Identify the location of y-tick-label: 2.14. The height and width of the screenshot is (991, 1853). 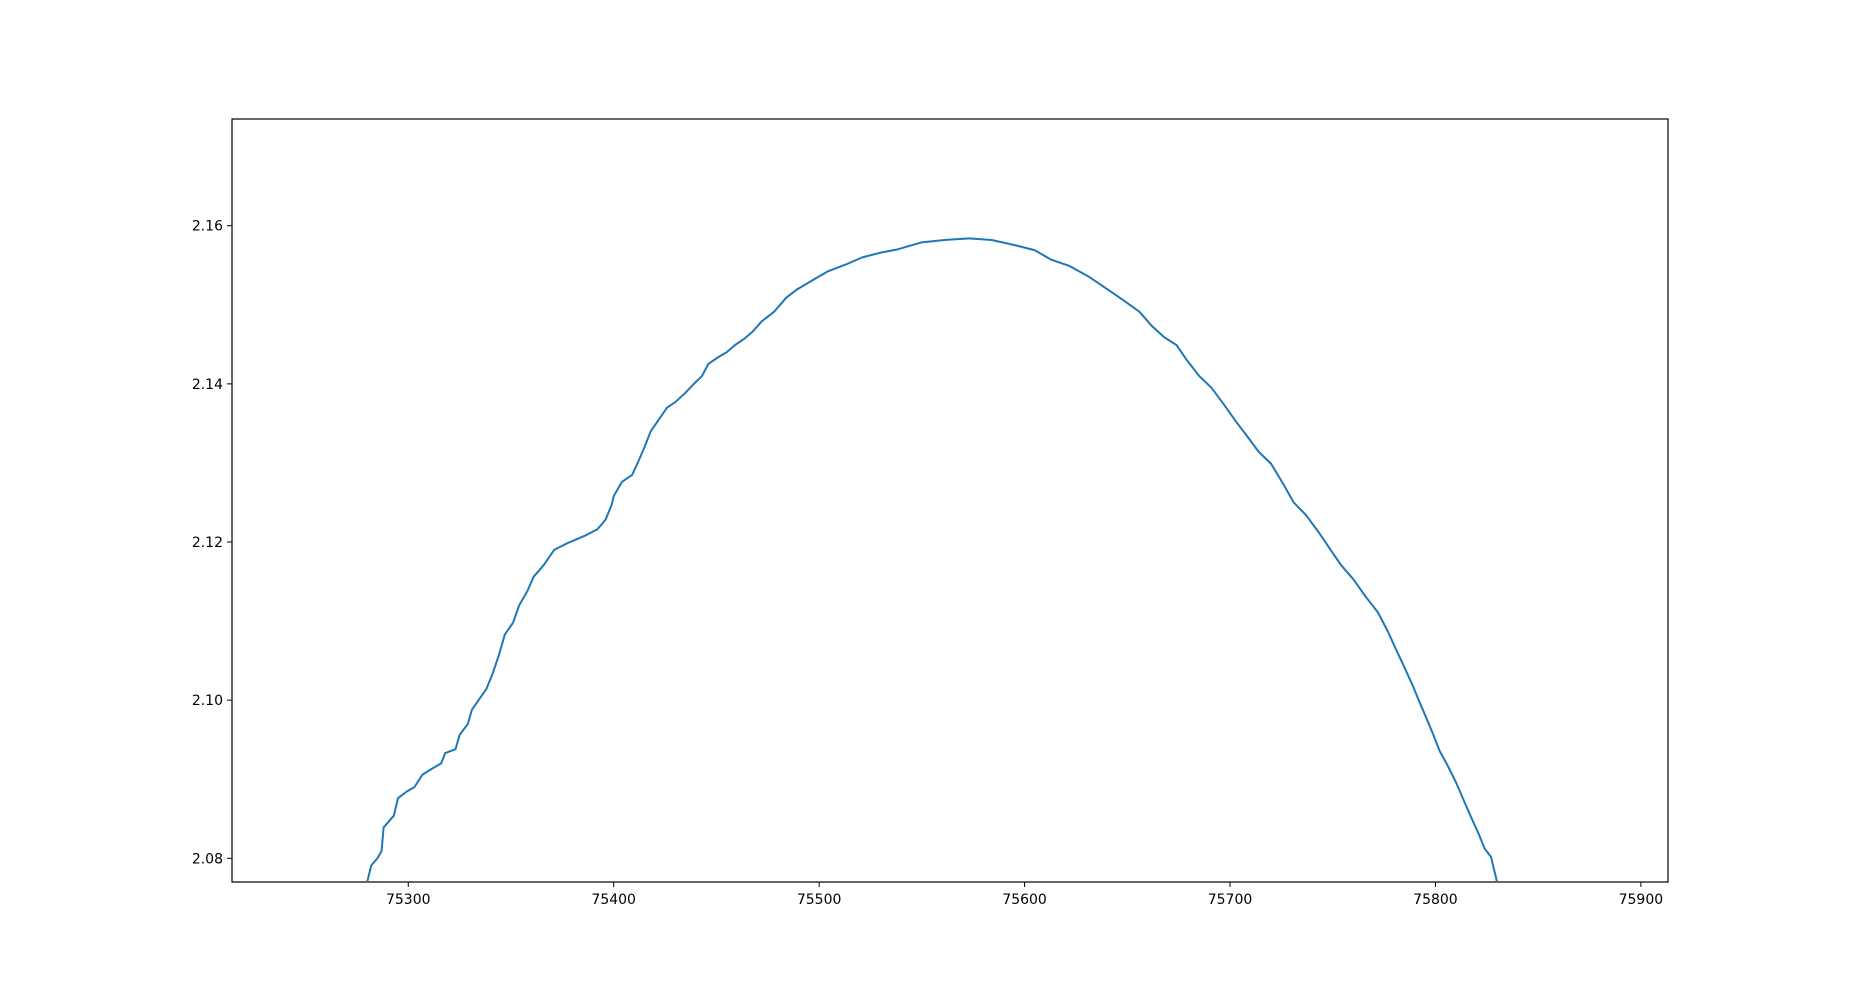
(207, 385).